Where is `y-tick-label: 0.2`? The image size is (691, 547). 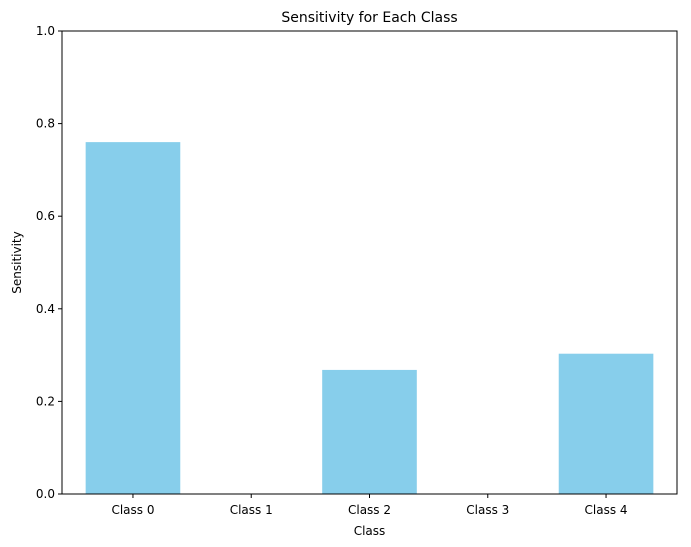
y-tick-label: 0.2 is located at coordinates (45, 401).